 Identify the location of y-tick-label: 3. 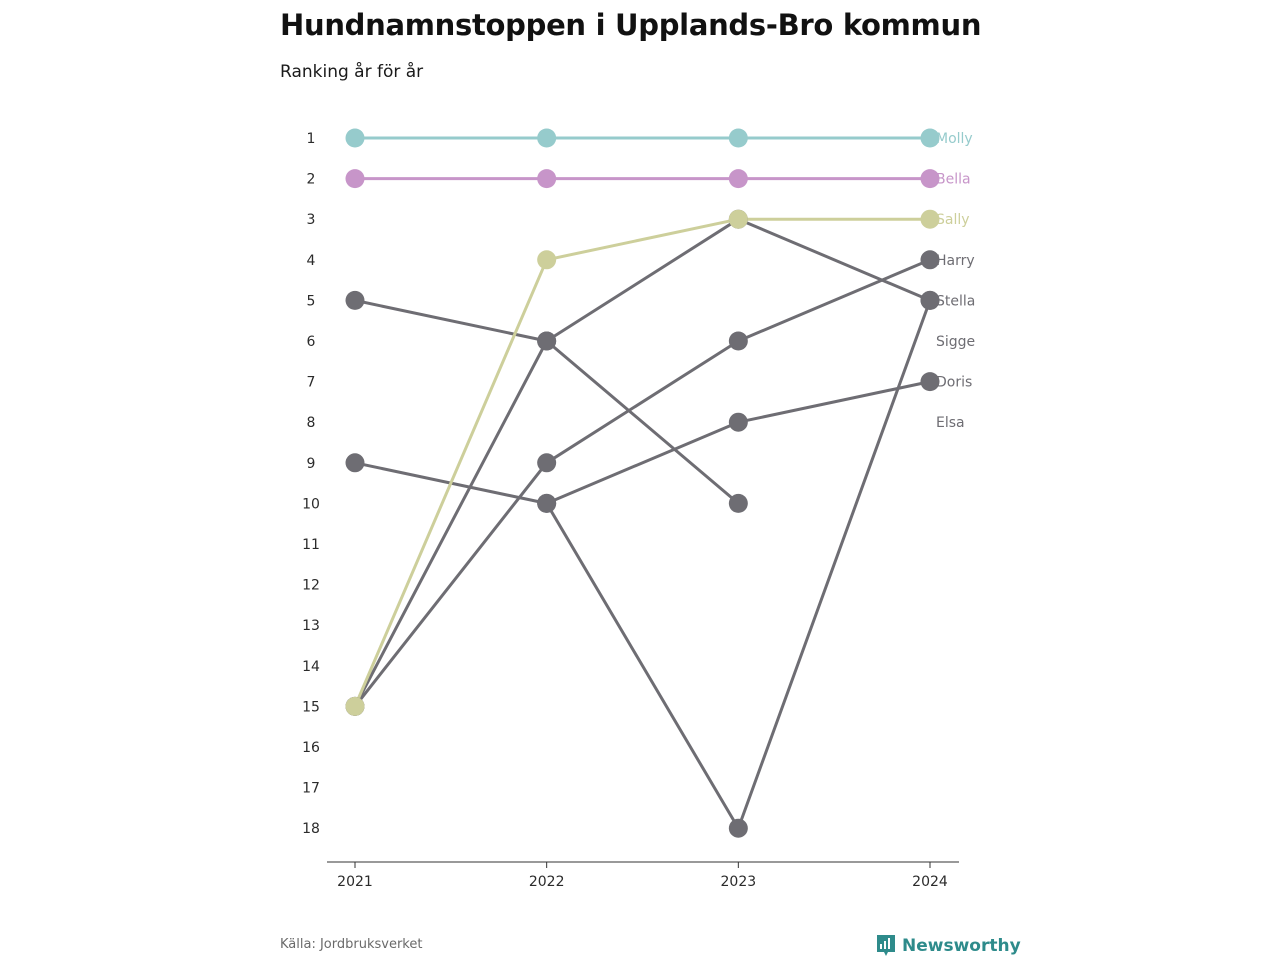
(311, 220).